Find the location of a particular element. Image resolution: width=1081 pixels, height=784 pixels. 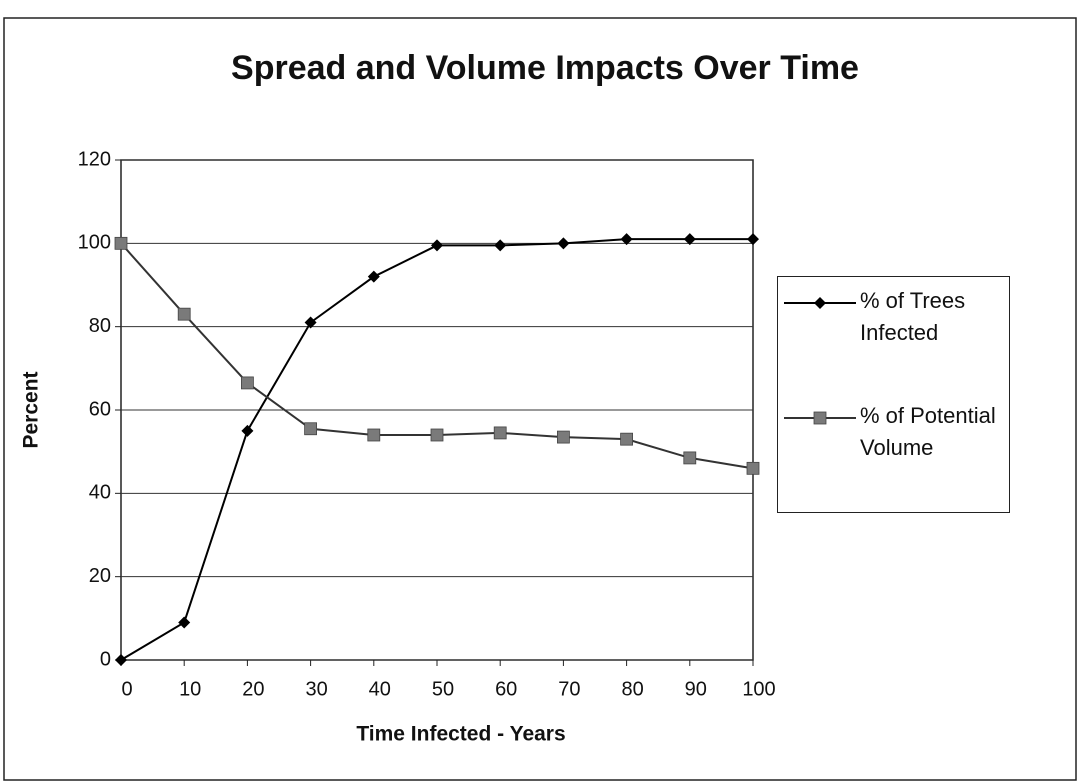

x-tick-label: 50 is located at coordinates (443, 689).